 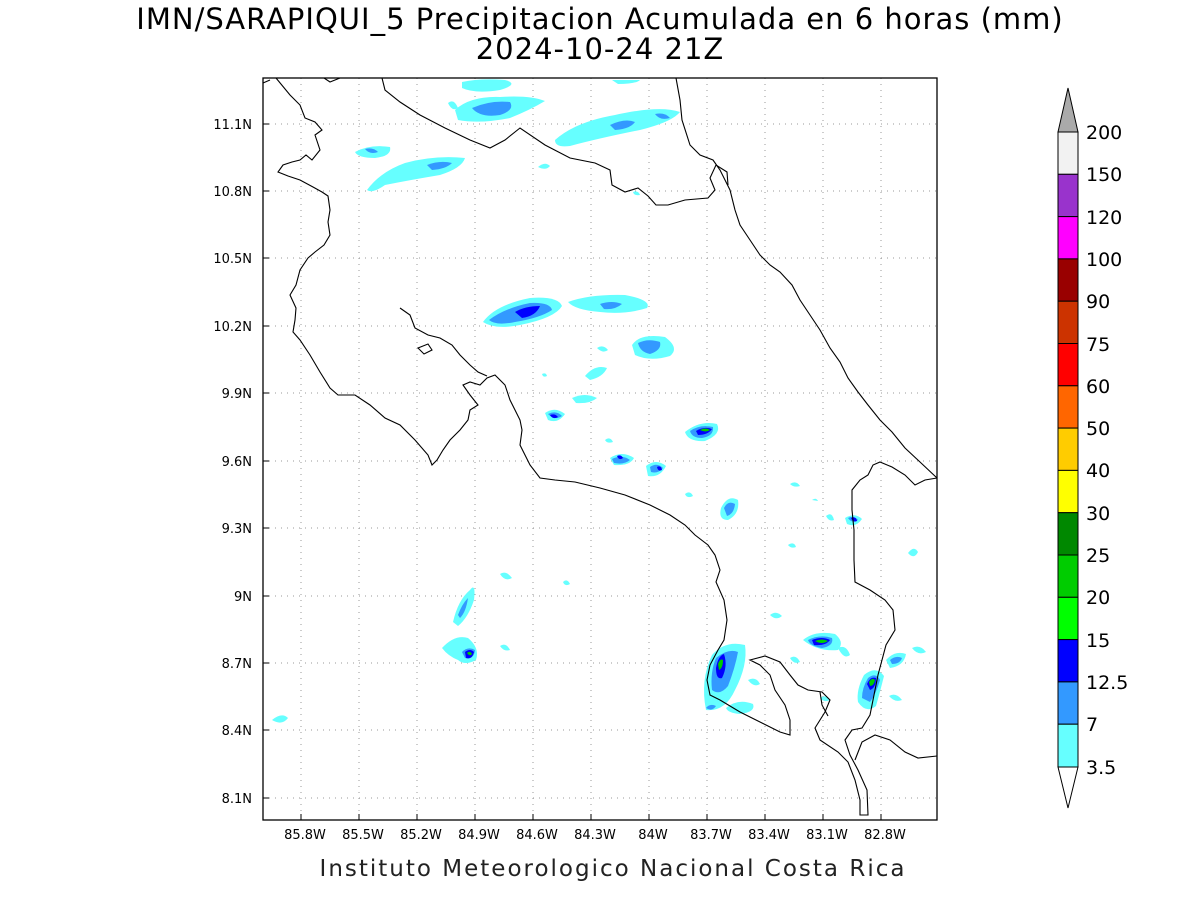 What do you see at coordinates (237, 731) in the screenshot?
I see `lat-label: 8.4N` at bounding box center [237, 731].